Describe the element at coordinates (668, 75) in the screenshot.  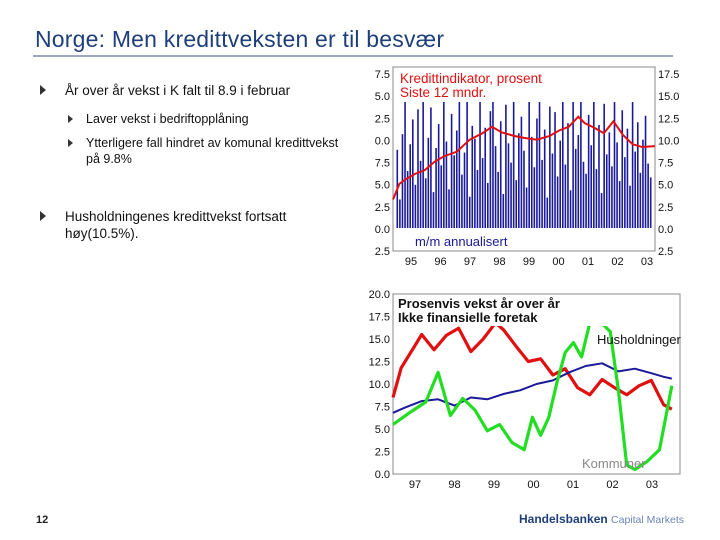
I see `right-tick-label: 17.5` at that location.